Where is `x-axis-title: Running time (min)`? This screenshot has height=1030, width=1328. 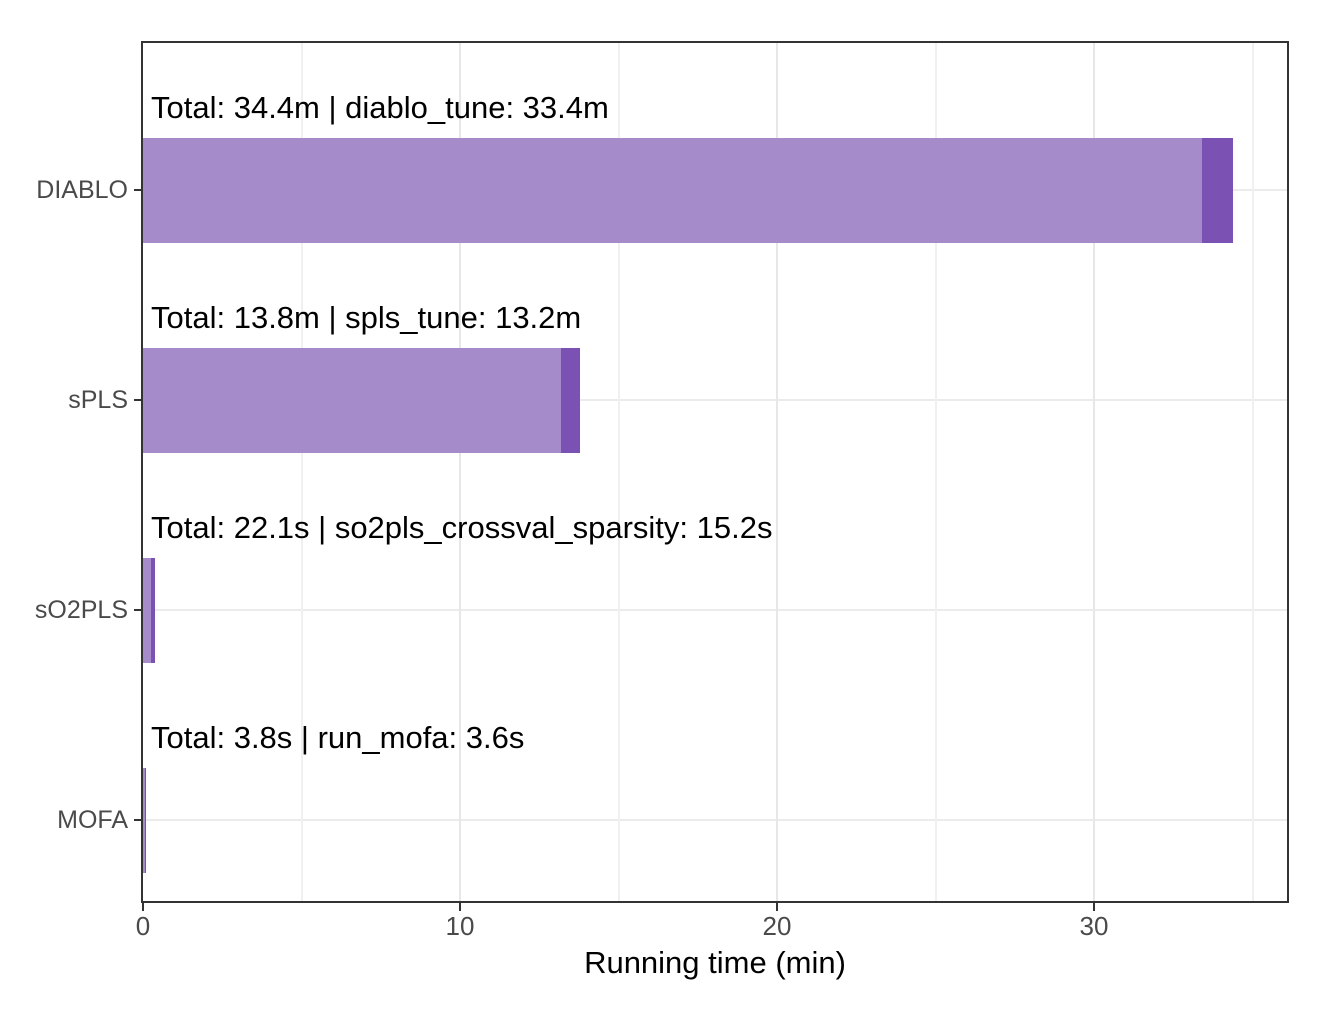 x-axis-title: Running time (min) is located at coordinates (715, 962).